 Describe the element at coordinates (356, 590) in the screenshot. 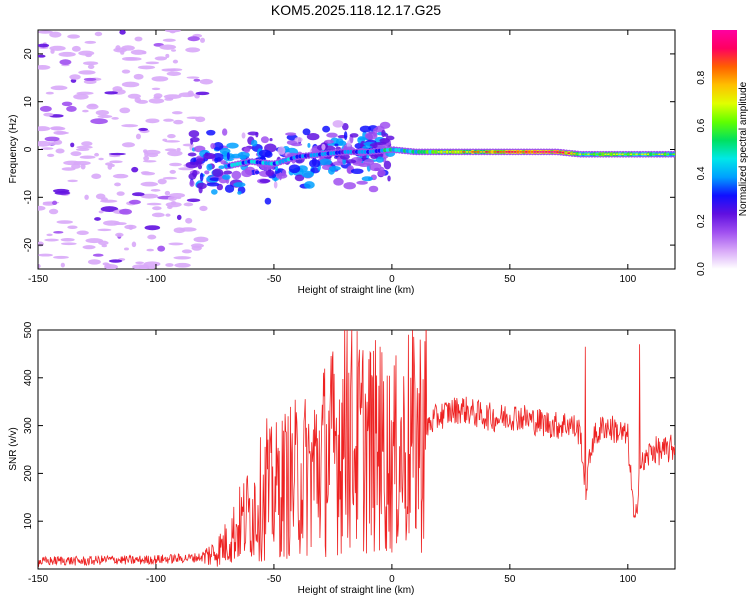

I see `snr-x-axis-label: Height of straight line (km)` at that location.